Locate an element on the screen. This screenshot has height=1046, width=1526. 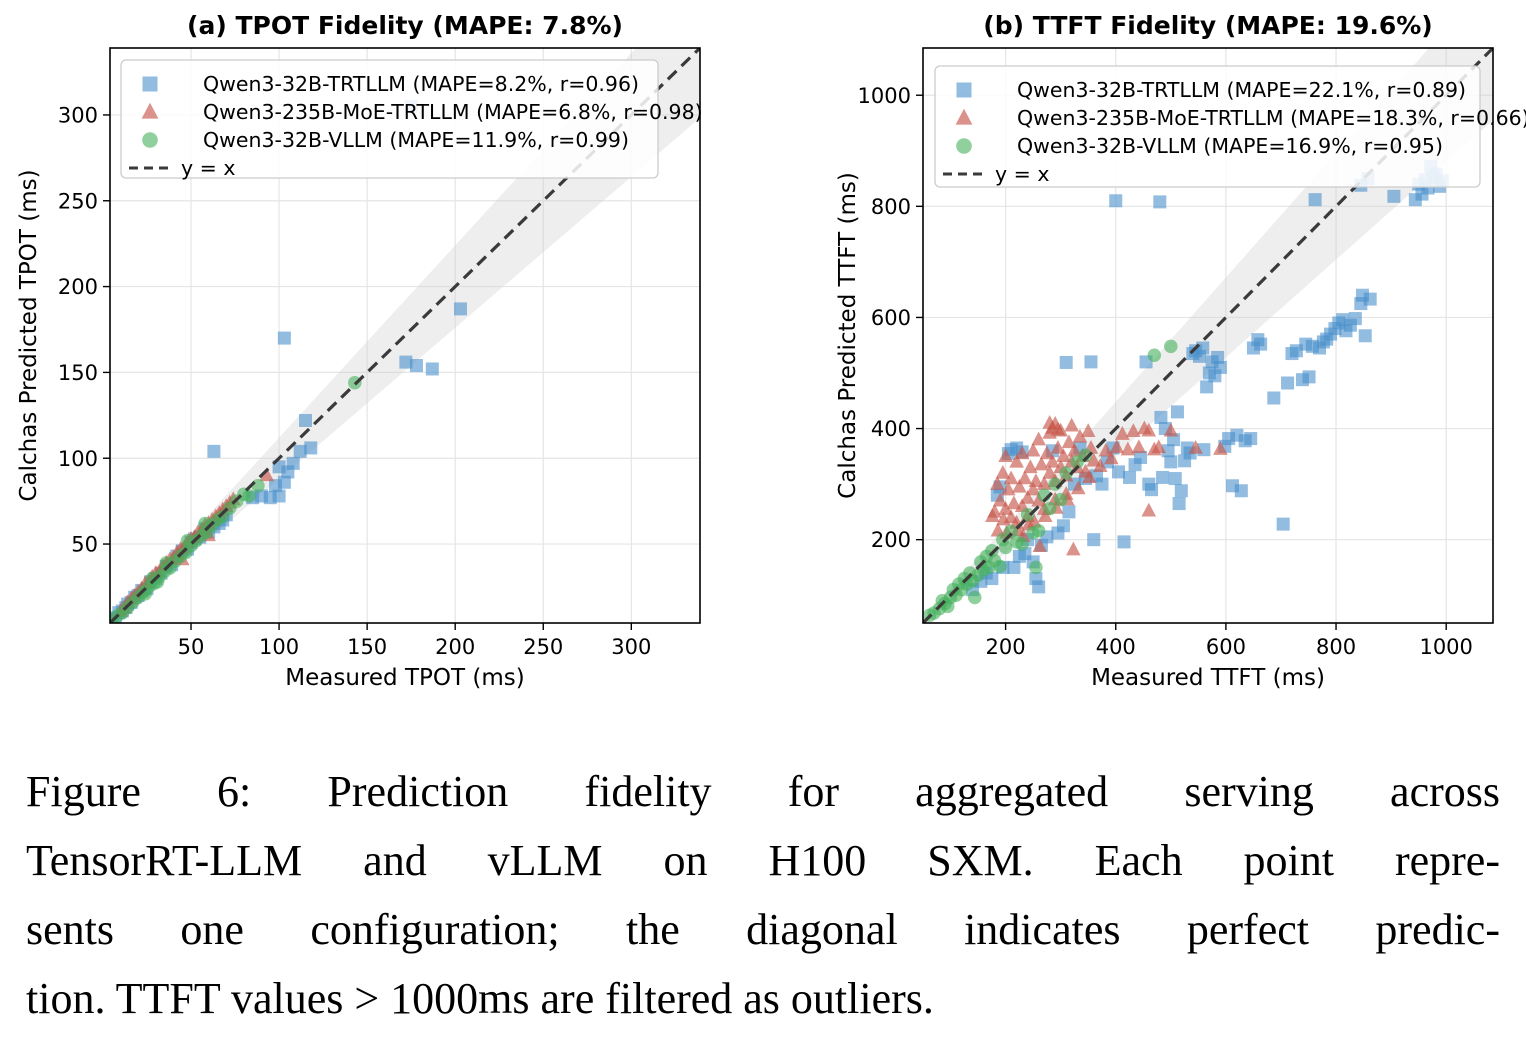
svg-text:Qwen3-32B-VLLM (MAPE=16.9%, r=: Qwen3-32B-VLLM (MAPE=16.9%, r=0.95) is located at coordinates (1230, 146).